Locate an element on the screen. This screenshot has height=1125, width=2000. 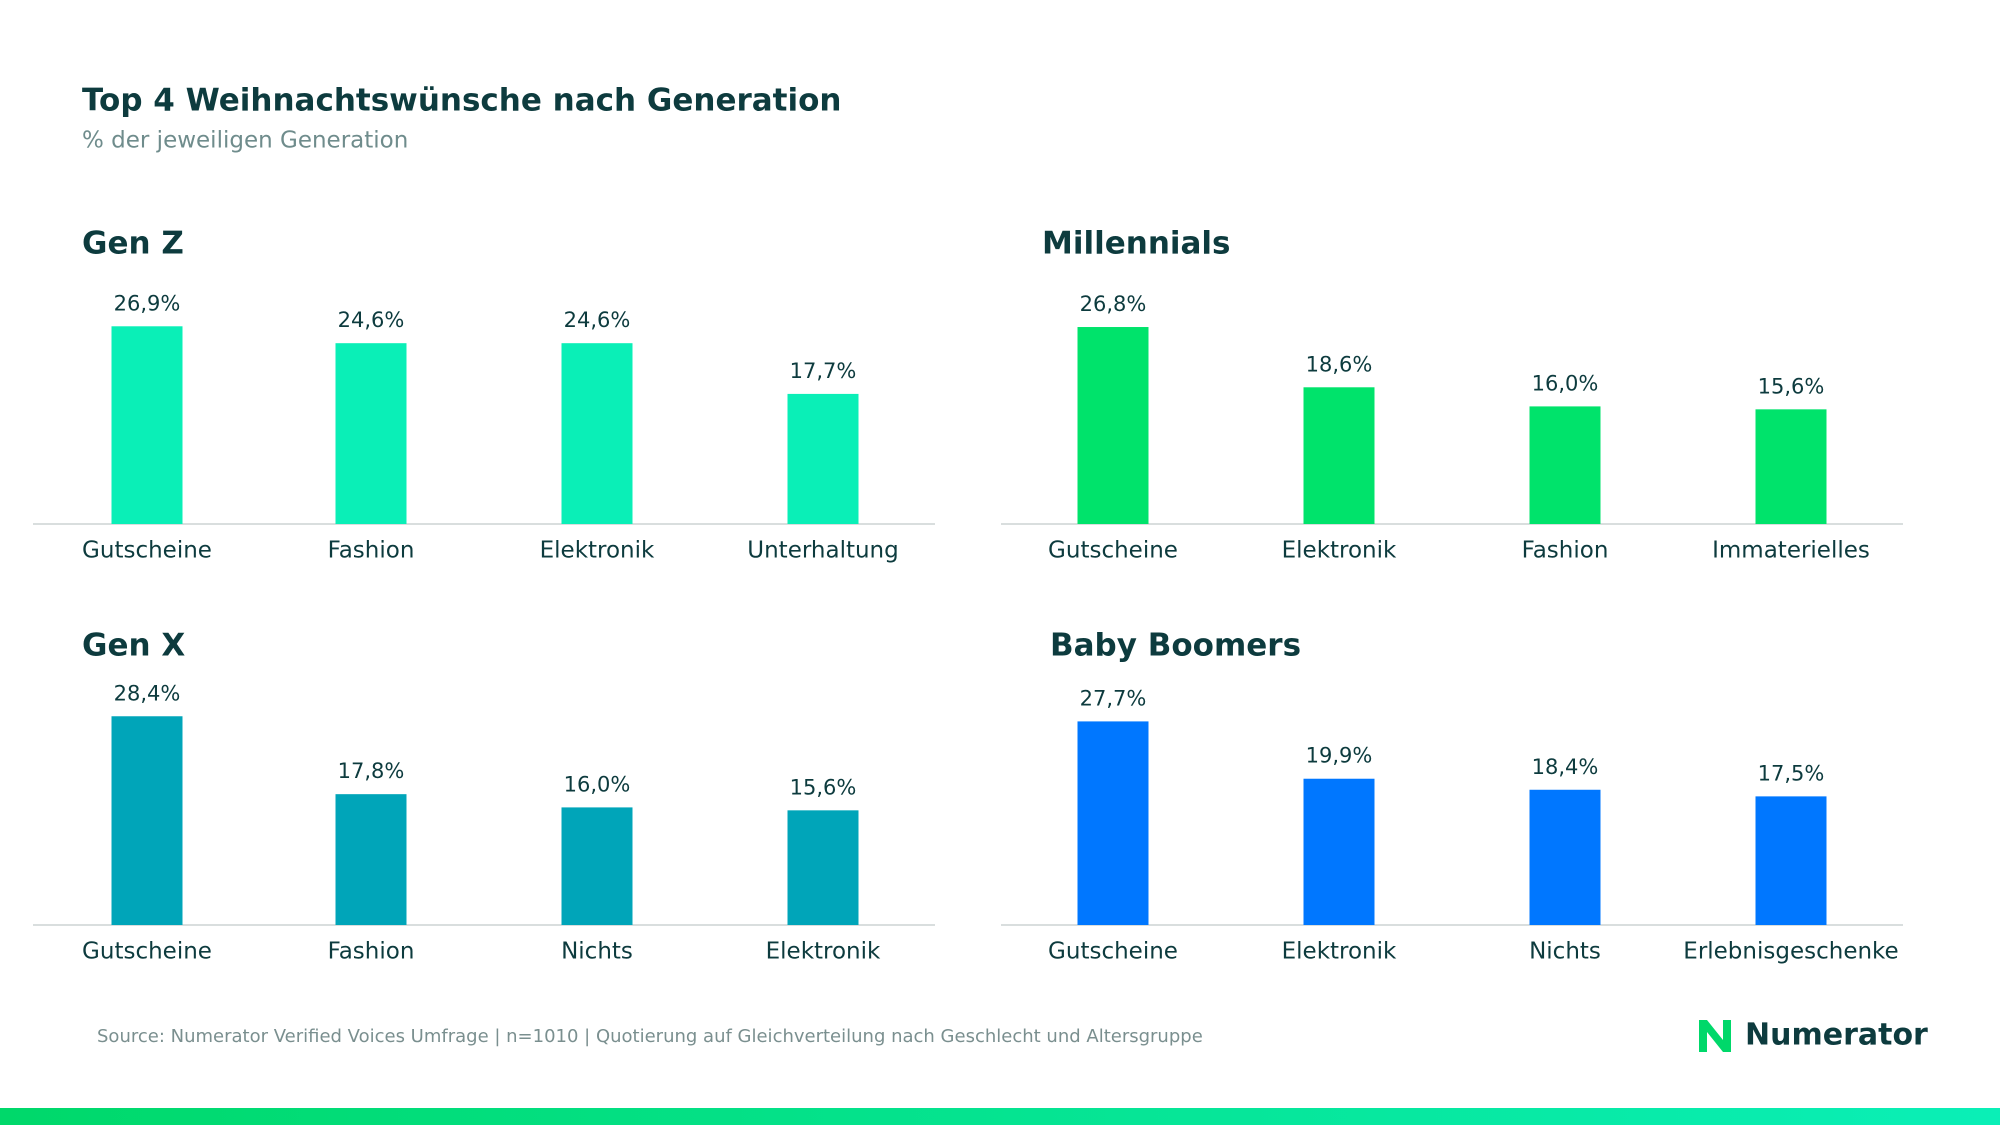
page-title: Top 4 Weihnachtswünsche nach Generation is located at coordinates (462, 101).